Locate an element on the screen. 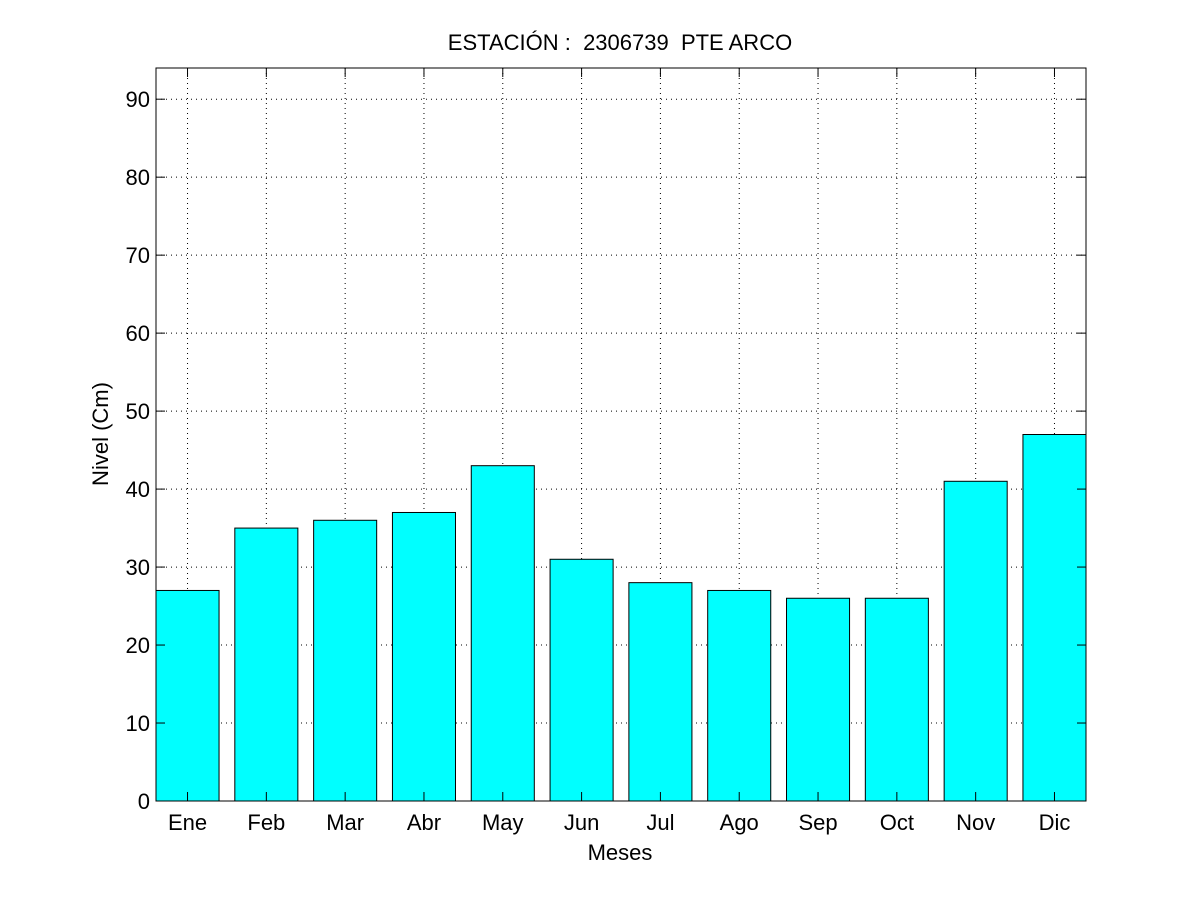  x-tick-label: Dic is located at coordinates (1055, 822).